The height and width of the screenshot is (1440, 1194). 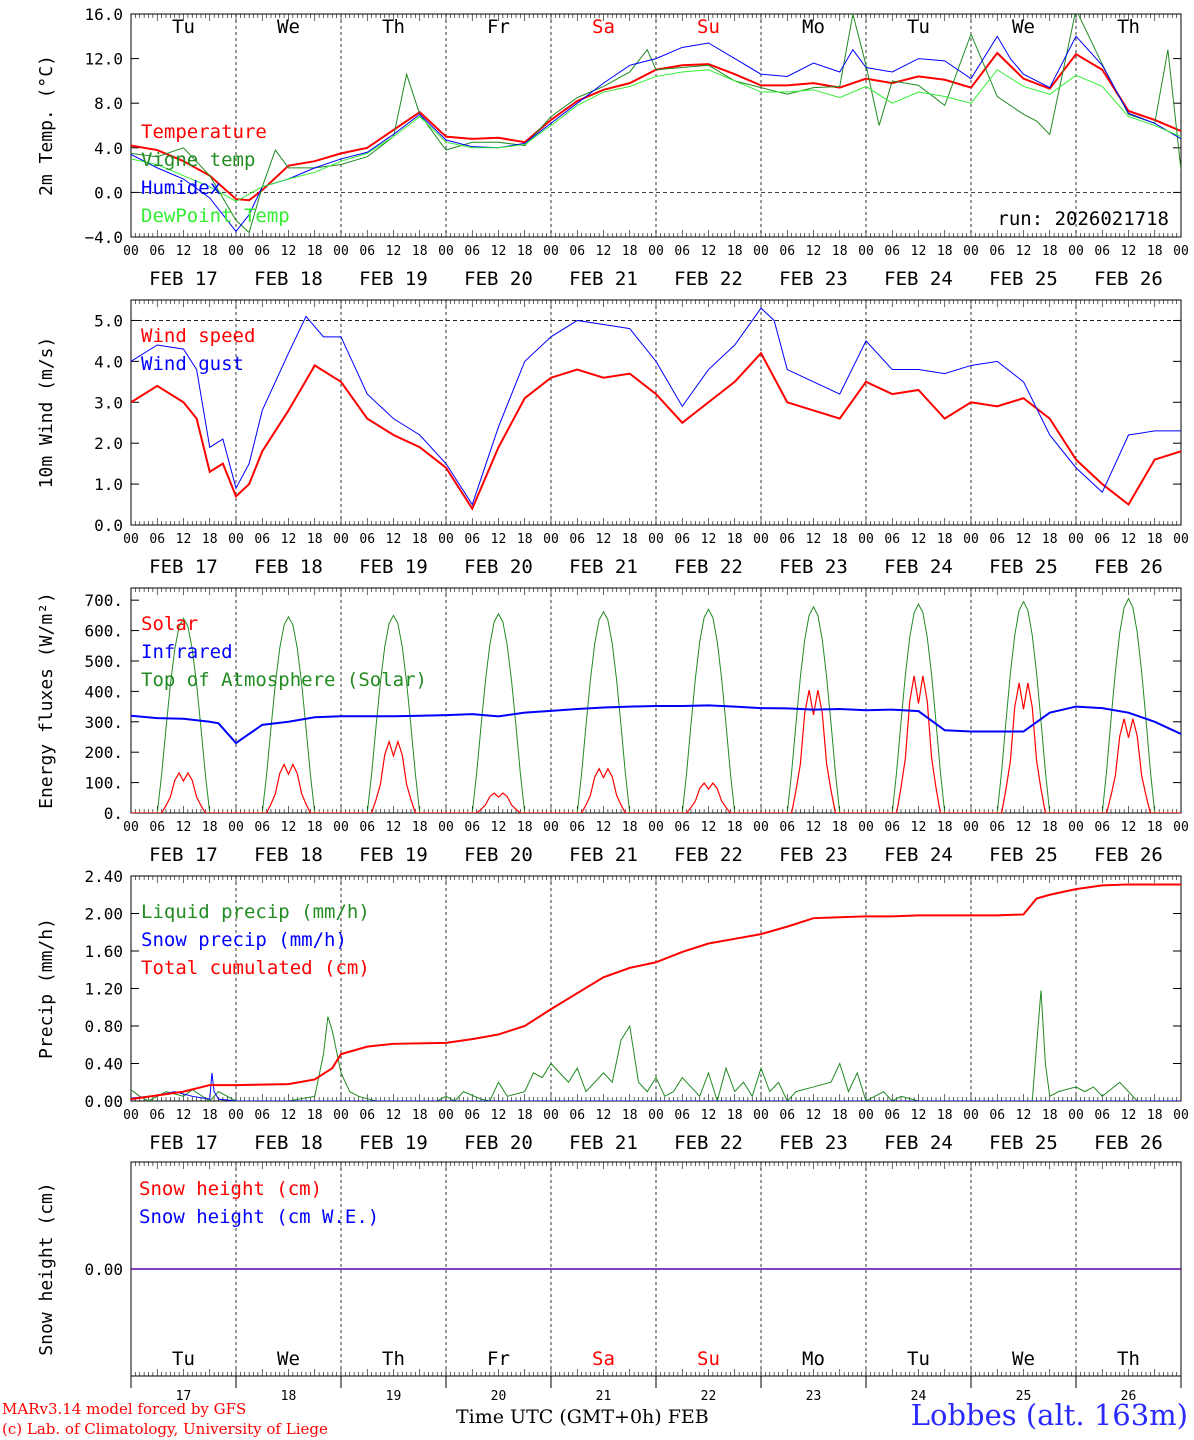 I want to click on y-tick-label: 0., so click(x=113, y=813).